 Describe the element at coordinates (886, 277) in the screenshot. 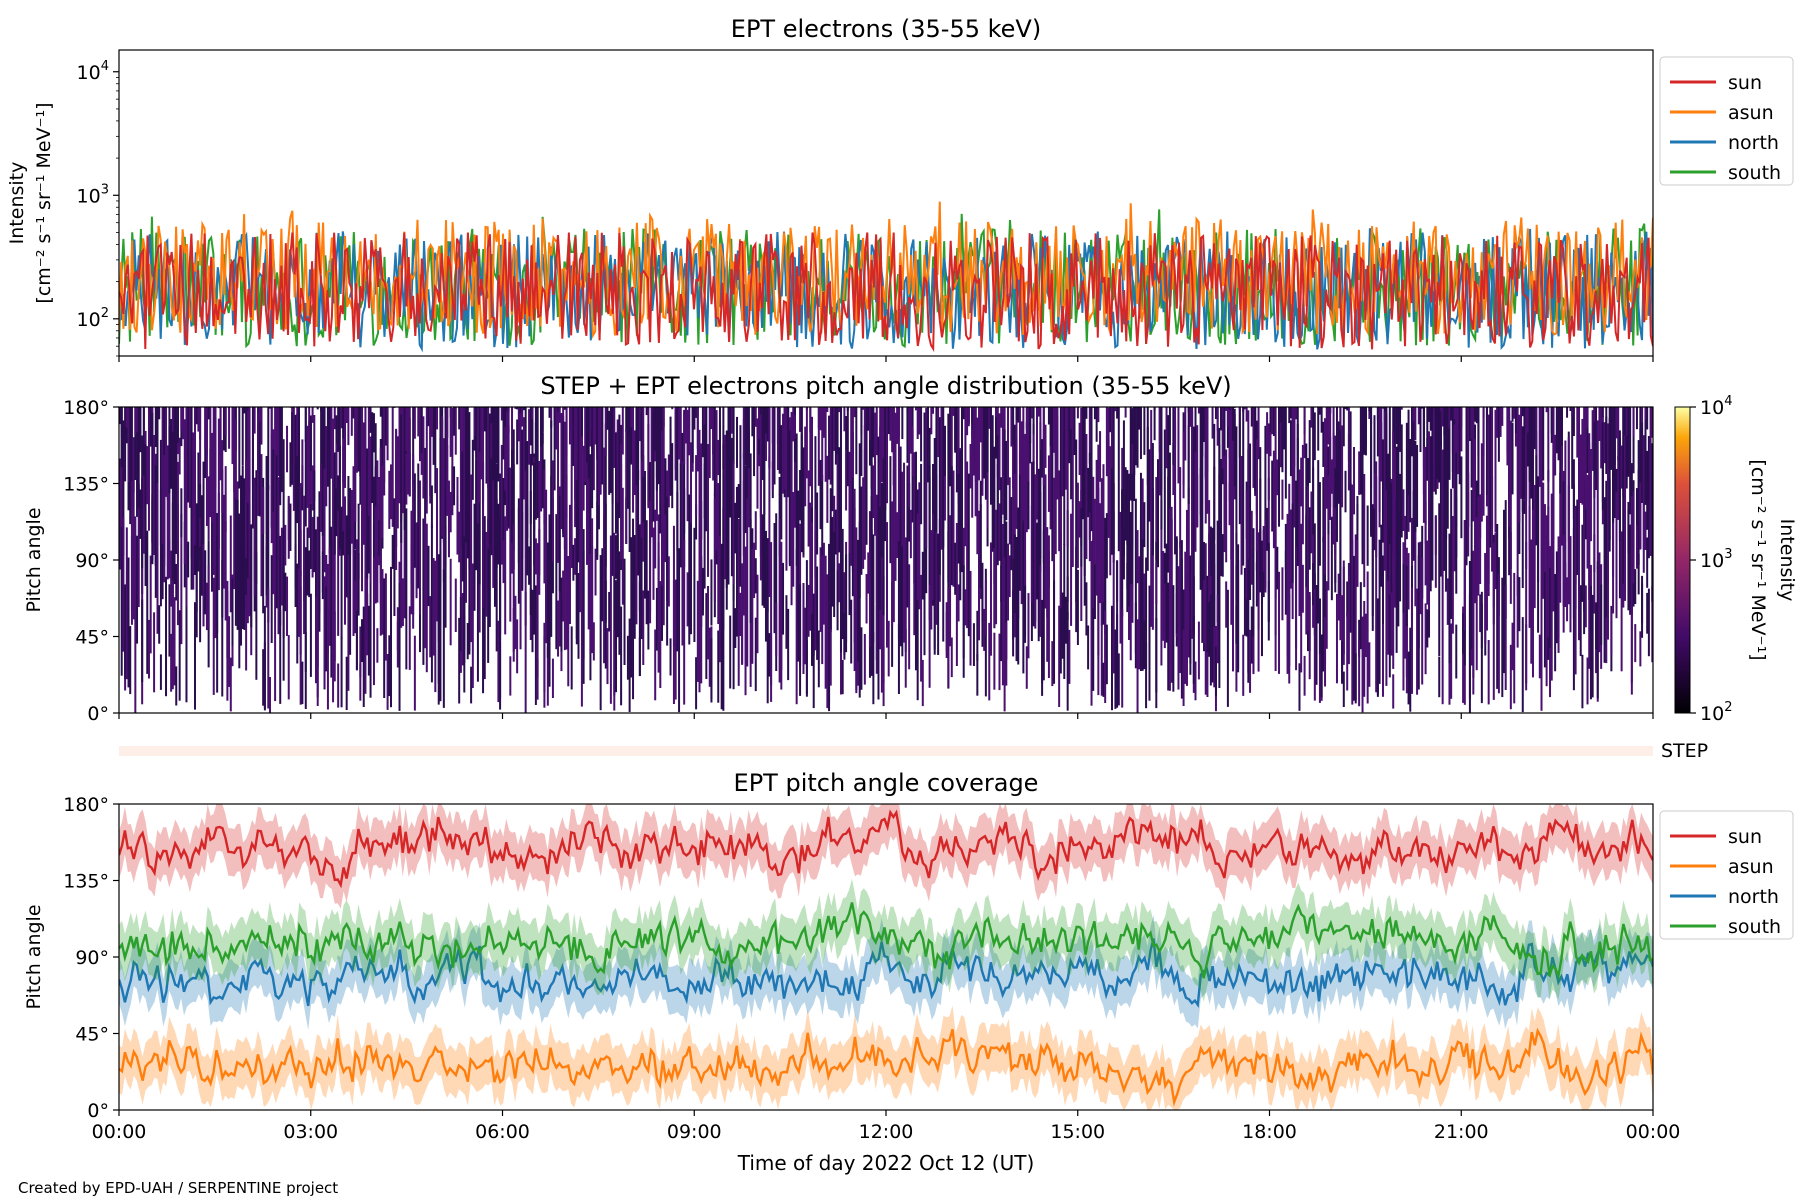

I see `panel1-series-group` at that location.